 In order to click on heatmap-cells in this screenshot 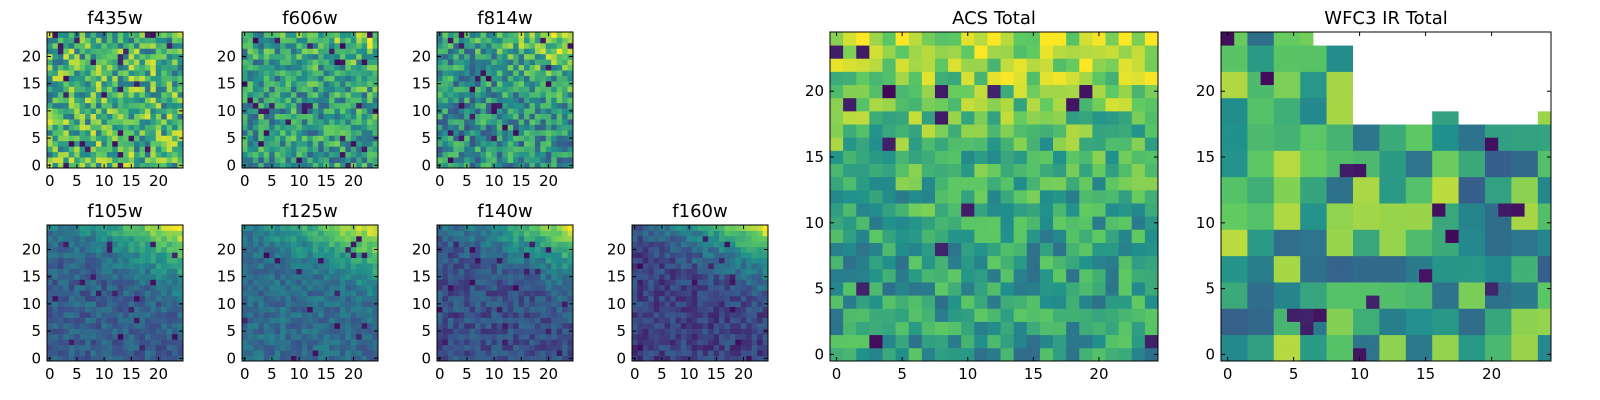, I will do `click(505, 100)`.